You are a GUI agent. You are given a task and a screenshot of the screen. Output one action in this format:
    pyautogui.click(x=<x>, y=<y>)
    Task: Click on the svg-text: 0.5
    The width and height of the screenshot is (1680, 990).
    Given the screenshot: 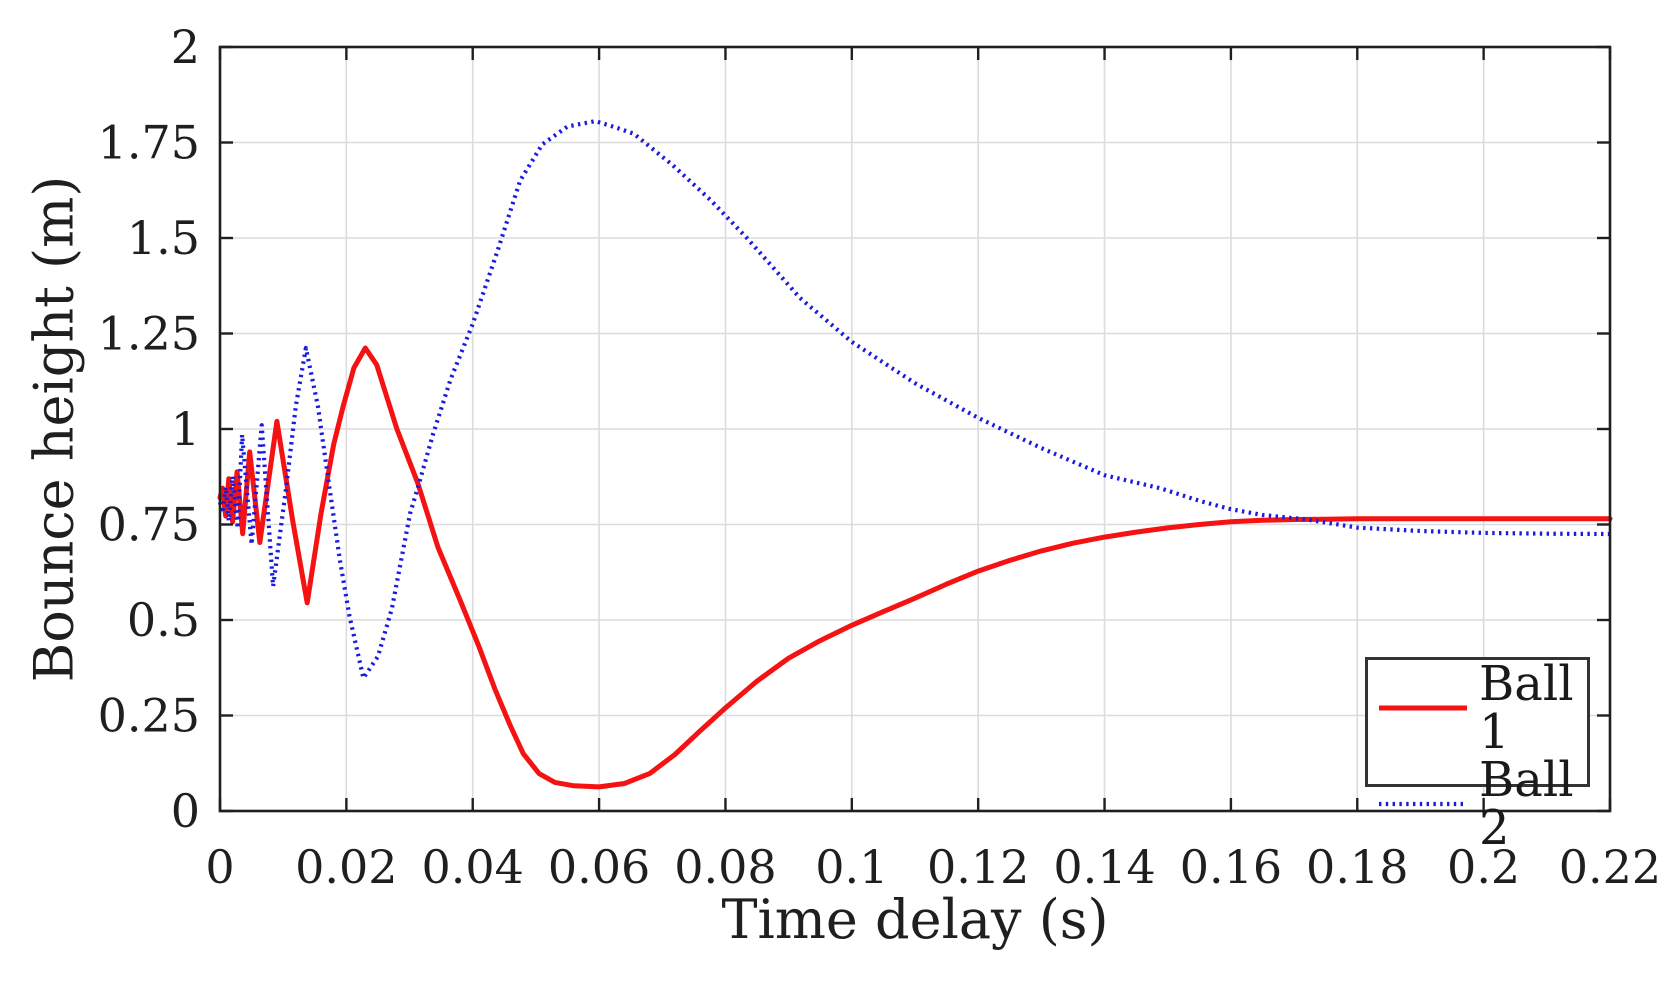 What is the action you would take?
    pyautogui.click(x=163, y=620)
    